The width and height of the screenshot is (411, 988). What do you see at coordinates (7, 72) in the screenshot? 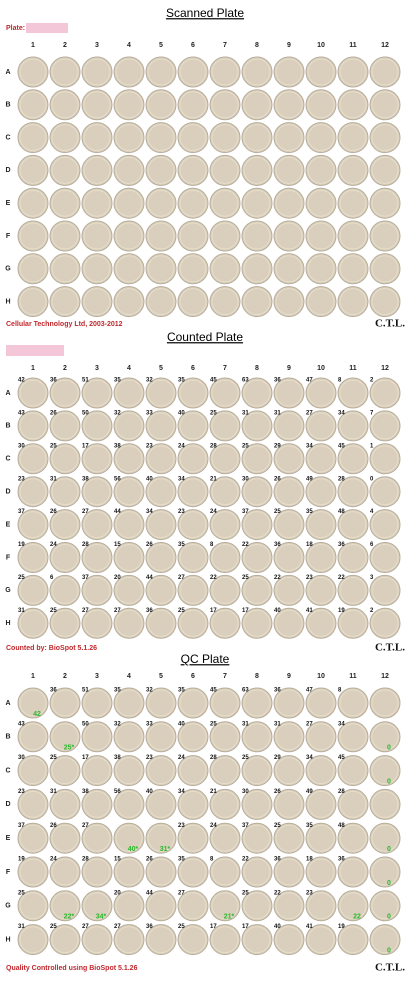
I see `row-label: A` at bounding box center [7, 72].